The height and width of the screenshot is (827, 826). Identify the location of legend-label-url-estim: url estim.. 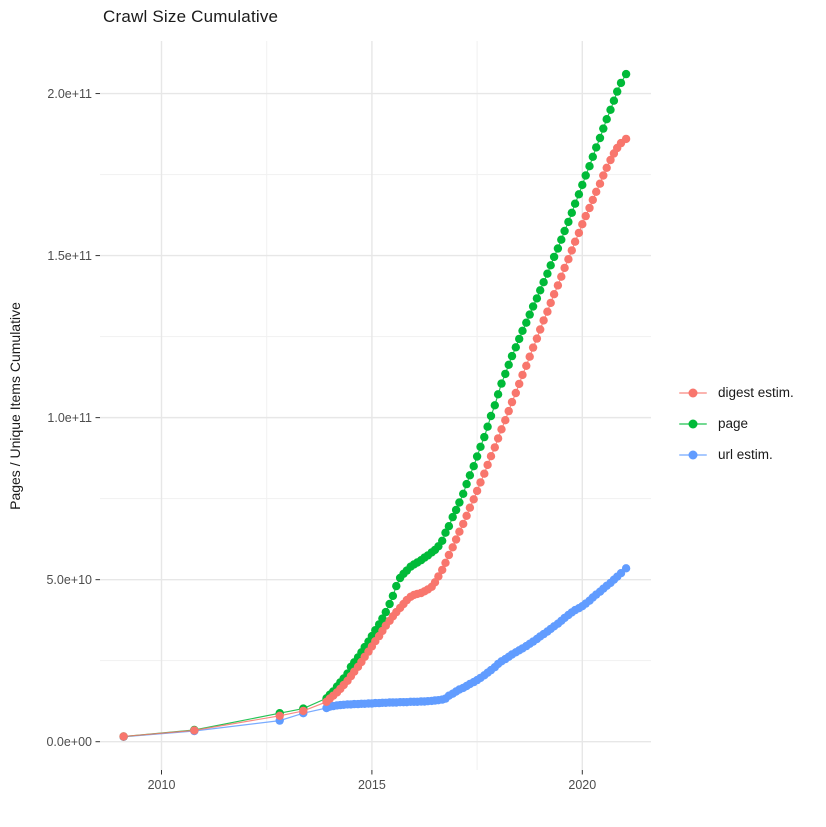
(745, 454).